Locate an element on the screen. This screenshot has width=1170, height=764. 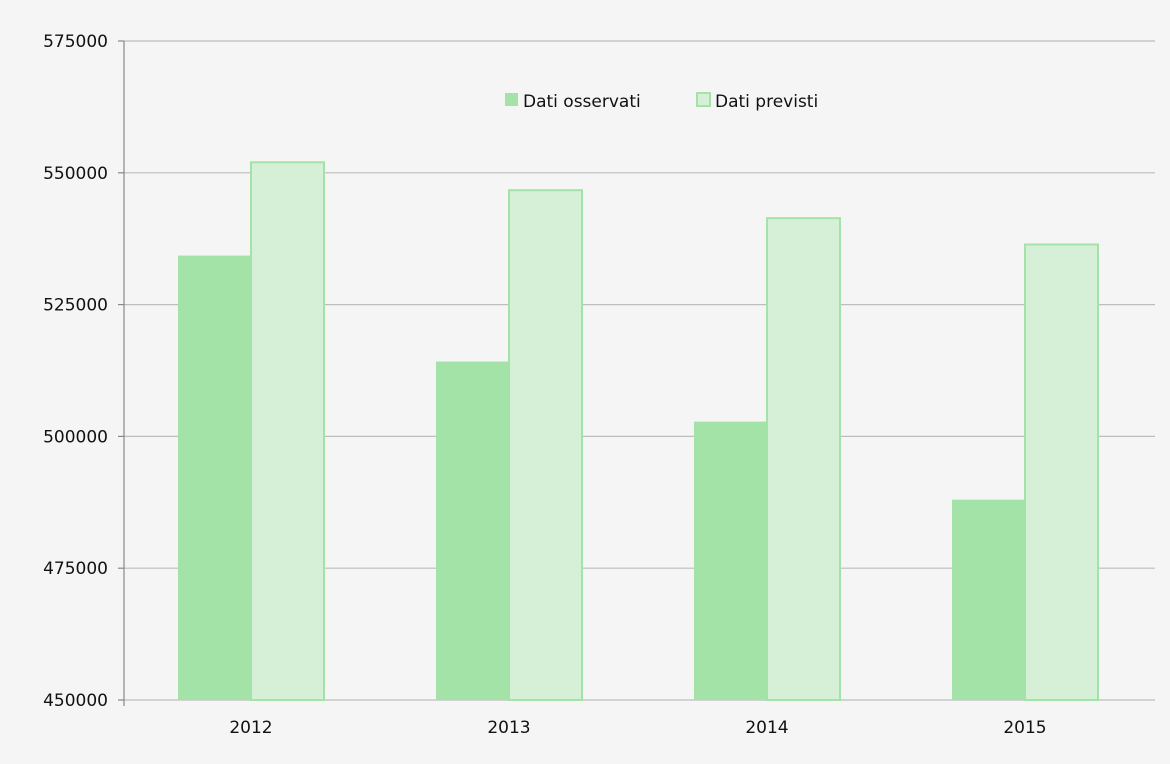
bar-observed-2014 is located at coordinates (730, 560).